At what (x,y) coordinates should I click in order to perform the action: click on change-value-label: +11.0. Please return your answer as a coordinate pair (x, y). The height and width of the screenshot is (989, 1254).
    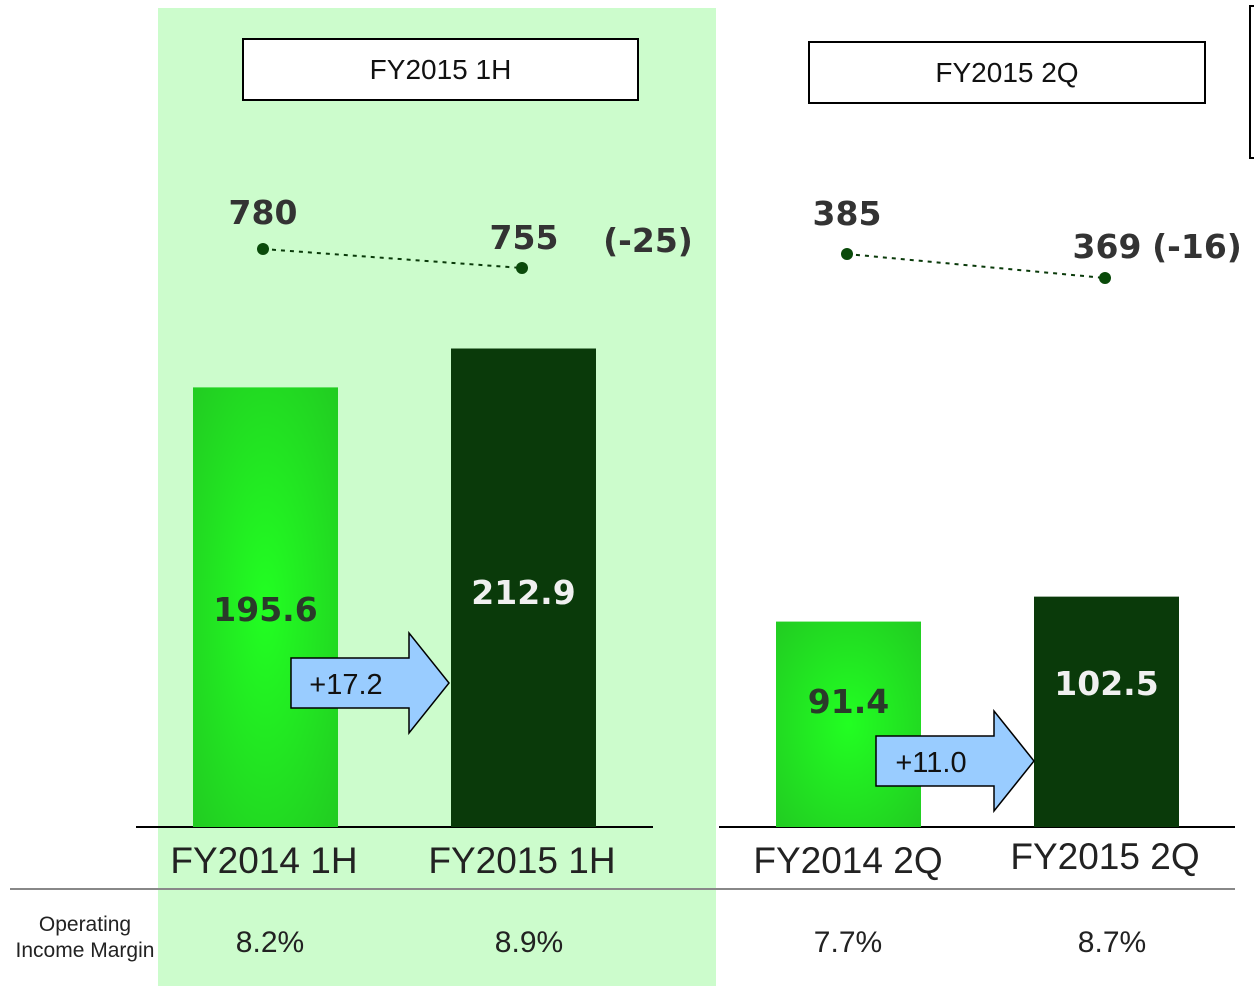
    Looking at the image, I should click on (930, 763).